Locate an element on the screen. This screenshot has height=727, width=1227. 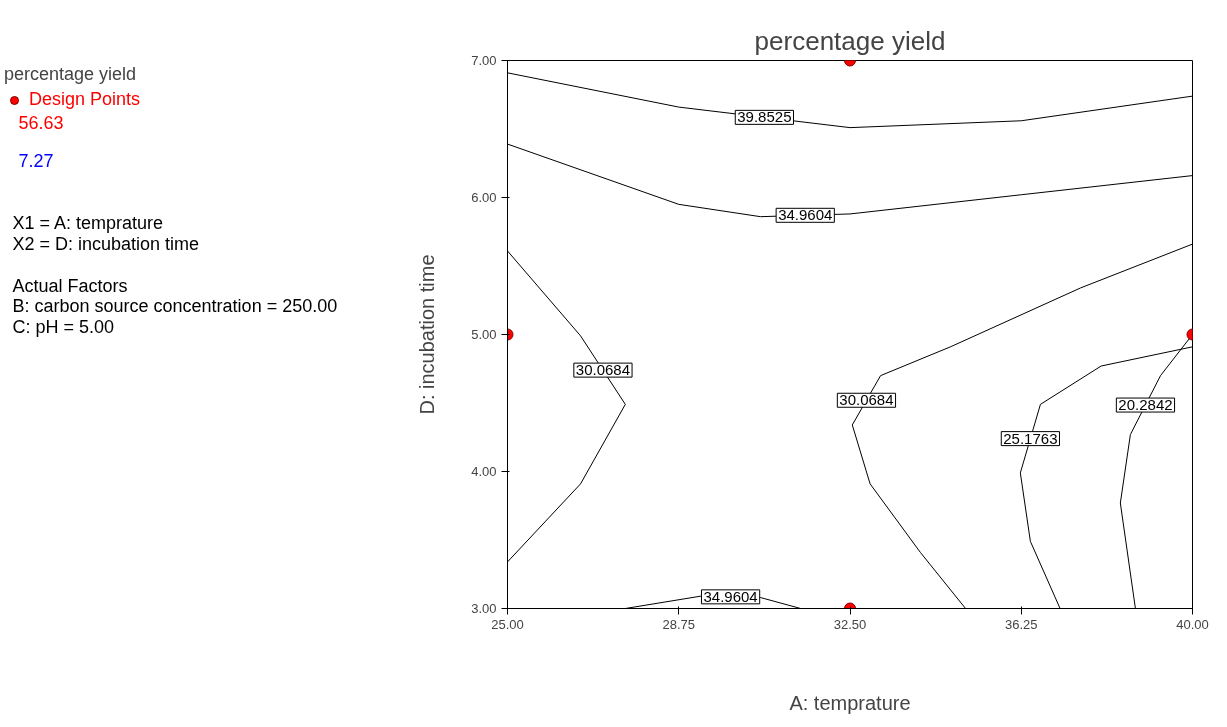
text: C: pH = 5.00 is located at coordinates (63, 326).